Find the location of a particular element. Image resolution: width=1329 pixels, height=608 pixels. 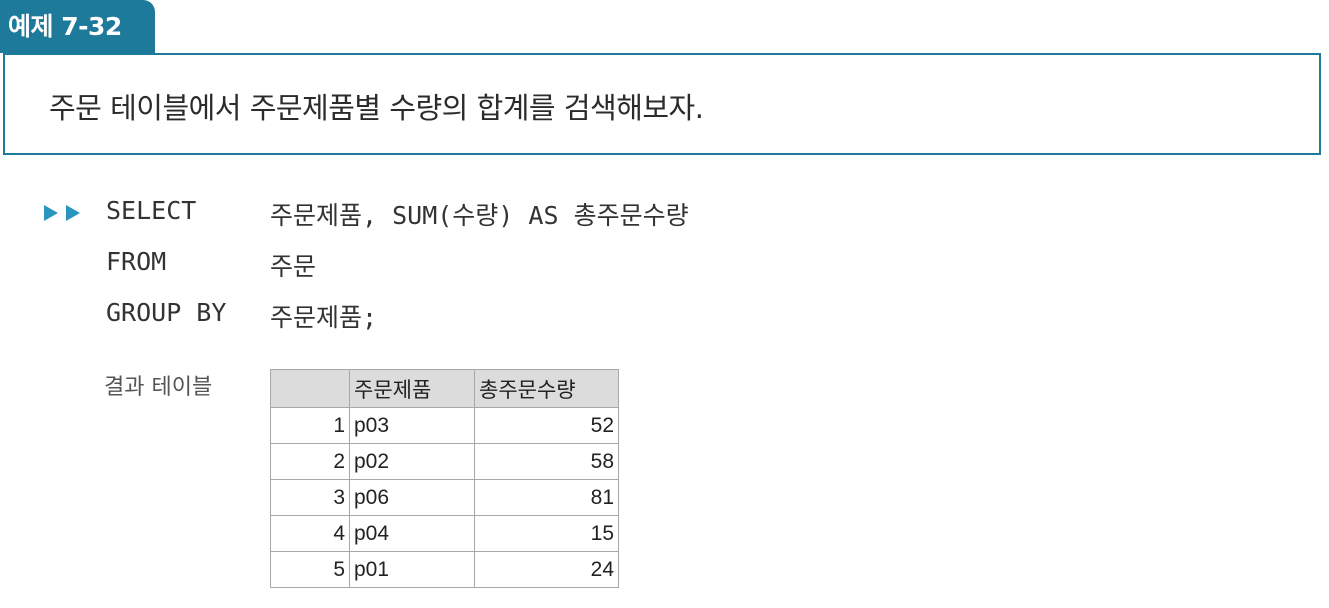

sql-keyword: GROUP BY is located at coordinates (166, 312).